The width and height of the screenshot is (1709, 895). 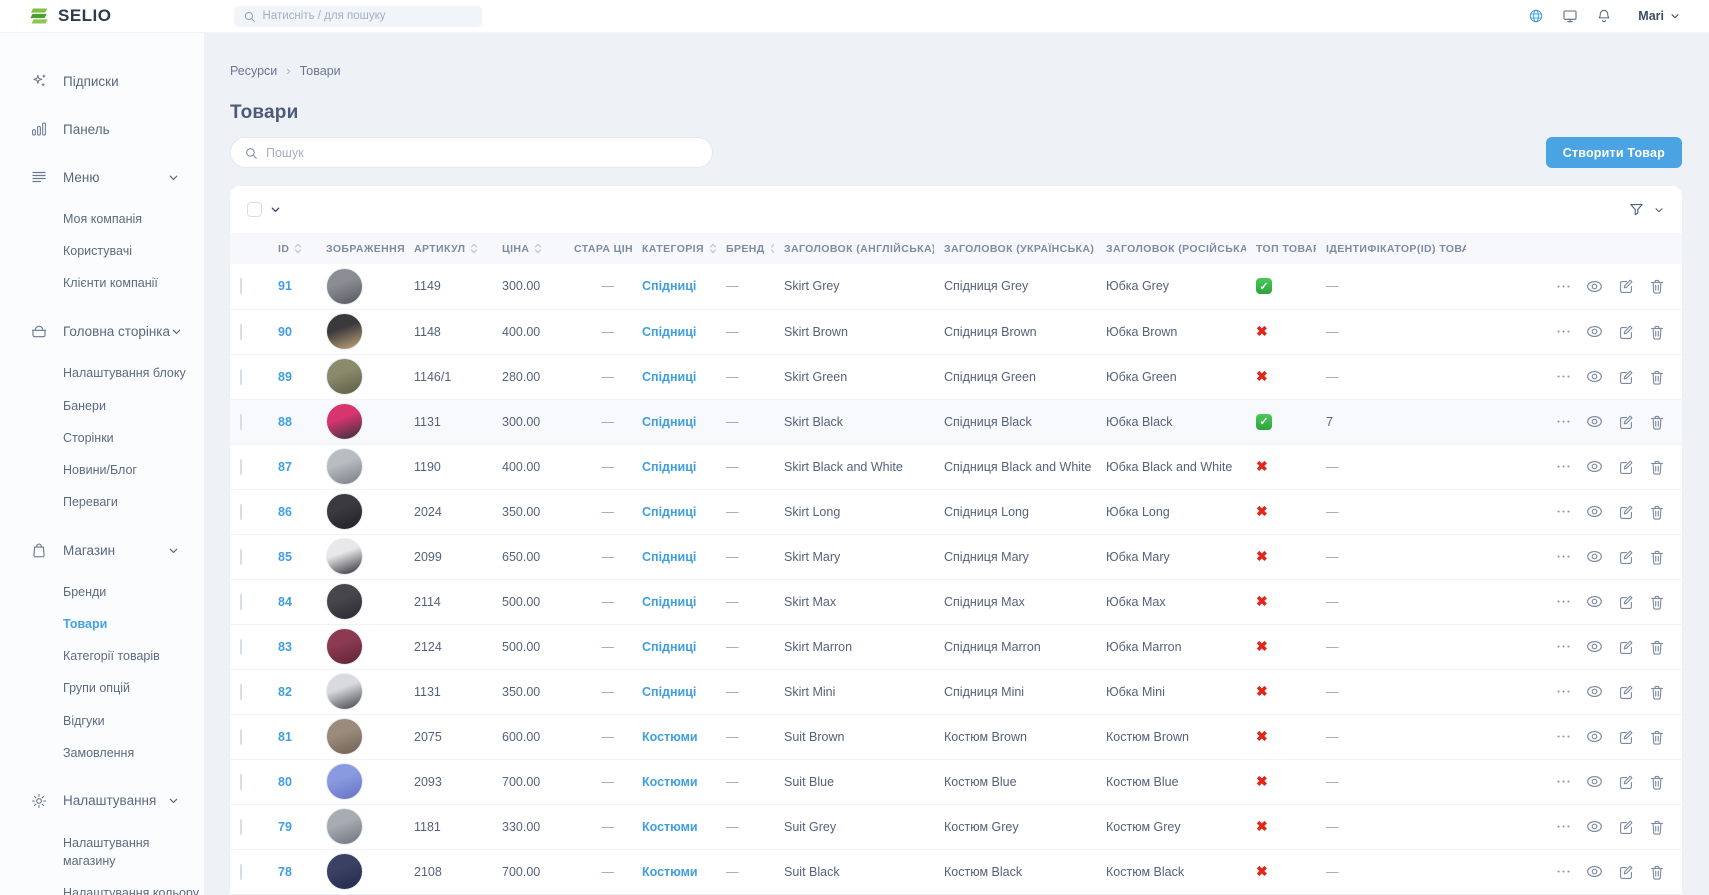 I want to click on products-search, so click(x=471, y=152).